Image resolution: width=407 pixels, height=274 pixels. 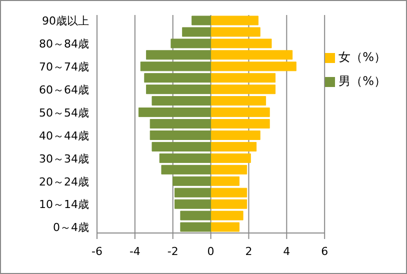 I want to click on x-tick-label: 2, so click(x=248, y=251).